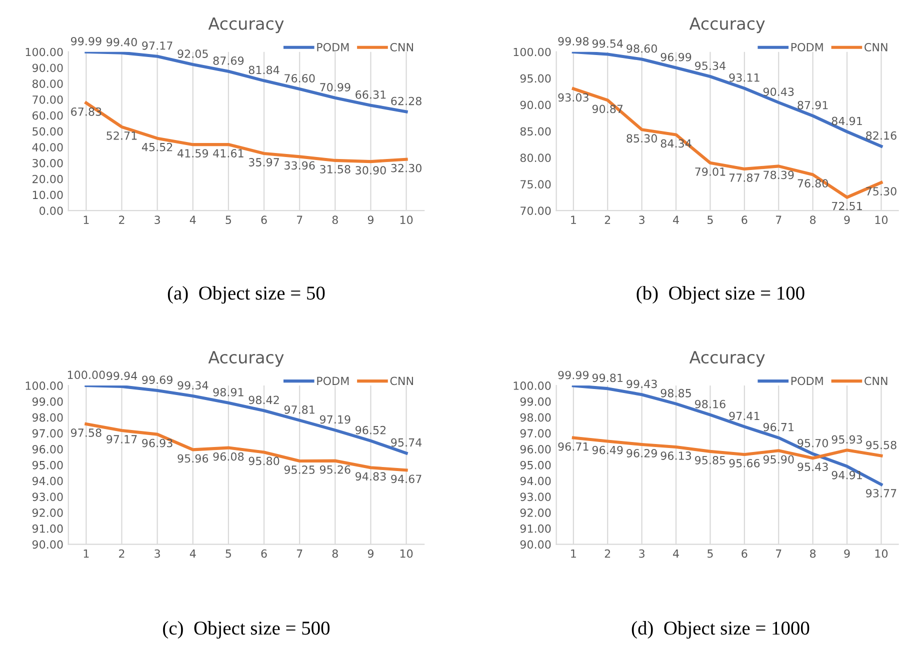  Describe the element at coordinates (157, 443) in the screenshot. I see `data-label: 96.93` at that location.